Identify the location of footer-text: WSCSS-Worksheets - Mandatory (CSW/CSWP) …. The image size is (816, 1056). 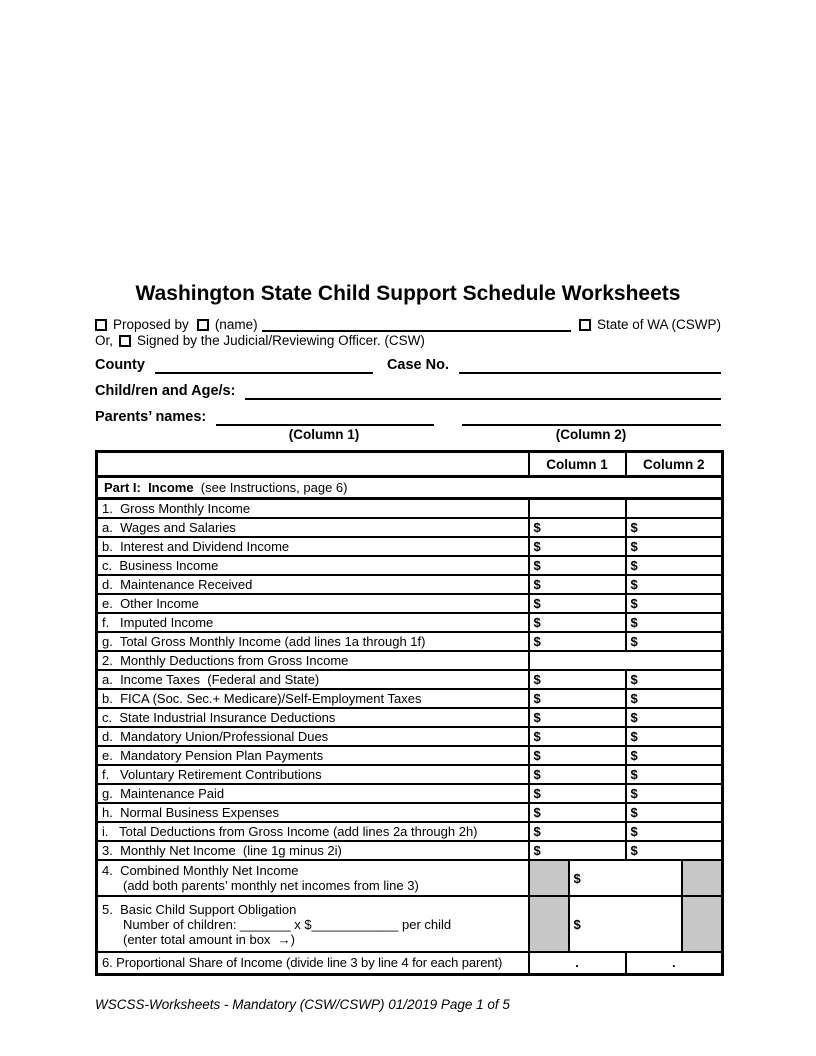
(302, 1004).